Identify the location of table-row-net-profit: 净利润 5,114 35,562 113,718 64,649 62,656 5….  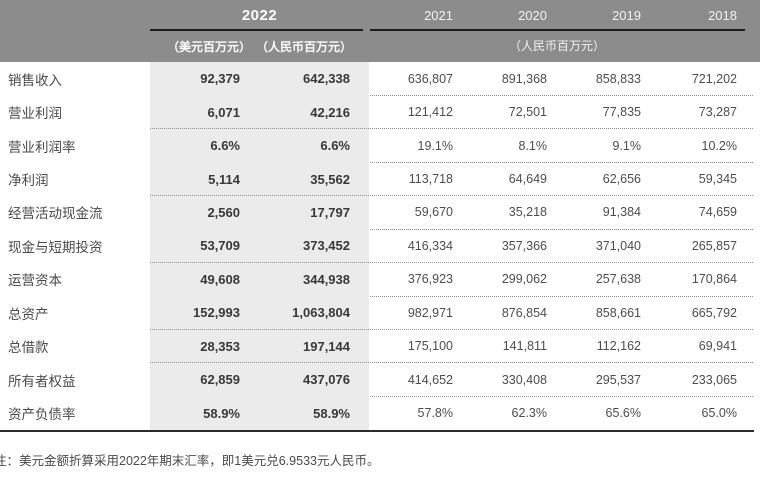
(380, 179).